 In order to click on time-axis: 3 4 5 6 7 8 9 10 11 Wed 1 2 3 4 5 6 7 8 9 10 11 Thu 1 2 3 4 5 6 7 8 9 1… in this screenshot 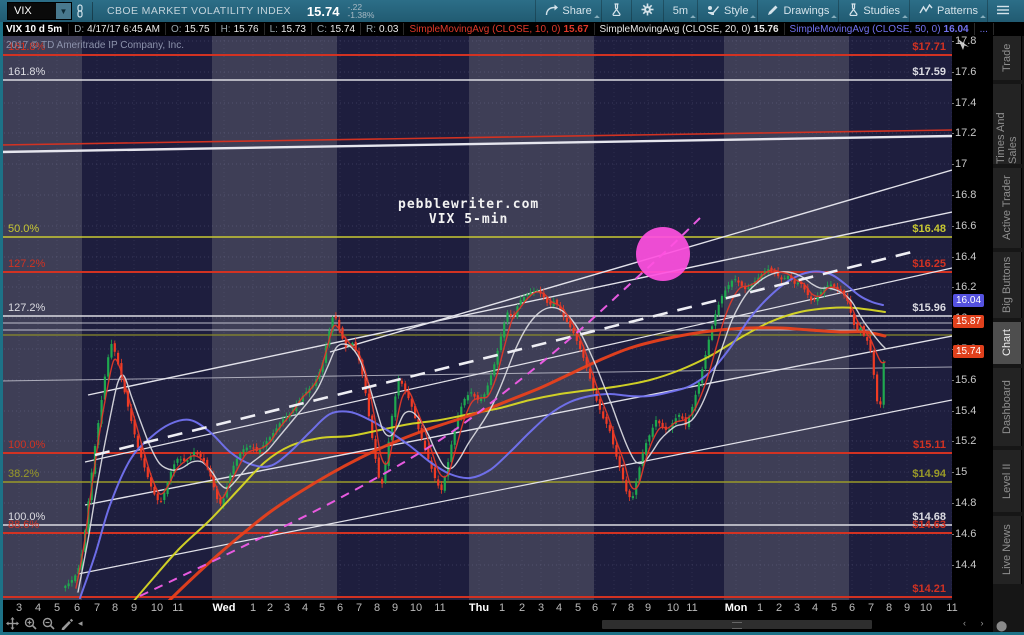, I will do `click(496, 608)`.